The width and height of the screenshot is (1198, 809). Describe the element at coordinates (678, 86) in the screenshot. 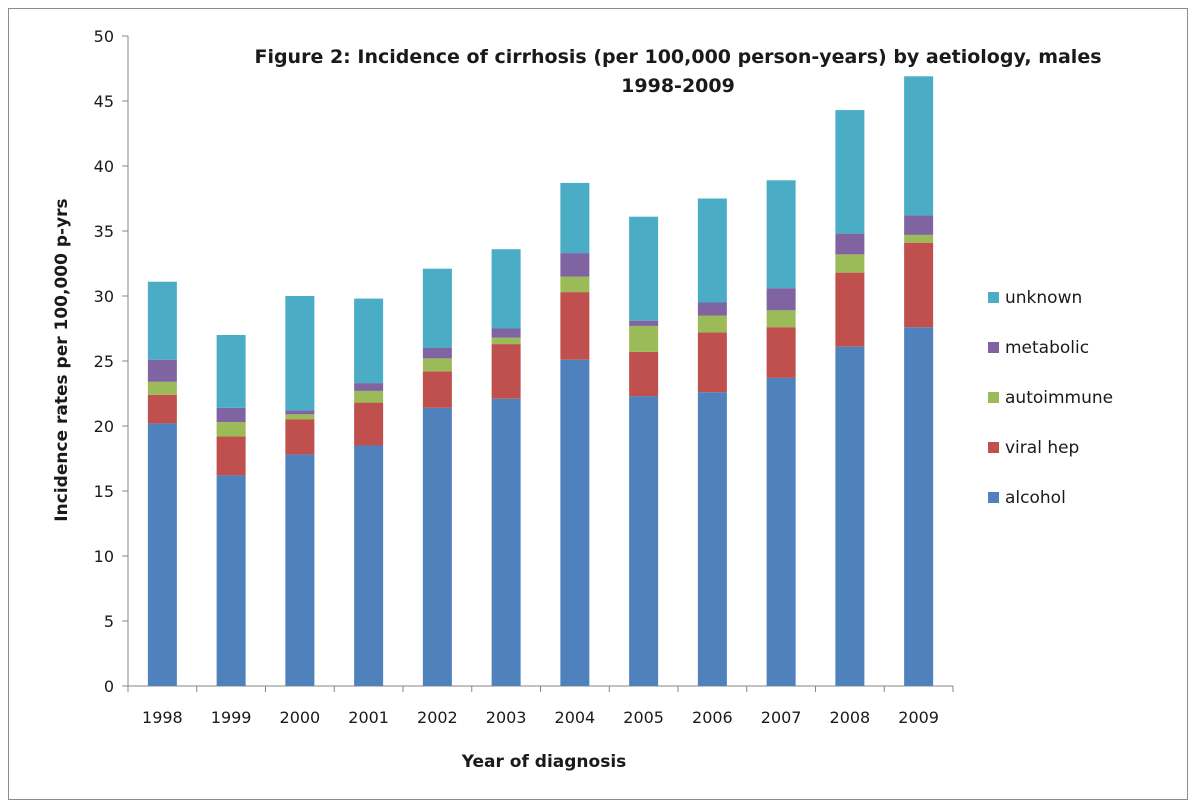

I see `chart-subtitle: 1998-2009` at that location.